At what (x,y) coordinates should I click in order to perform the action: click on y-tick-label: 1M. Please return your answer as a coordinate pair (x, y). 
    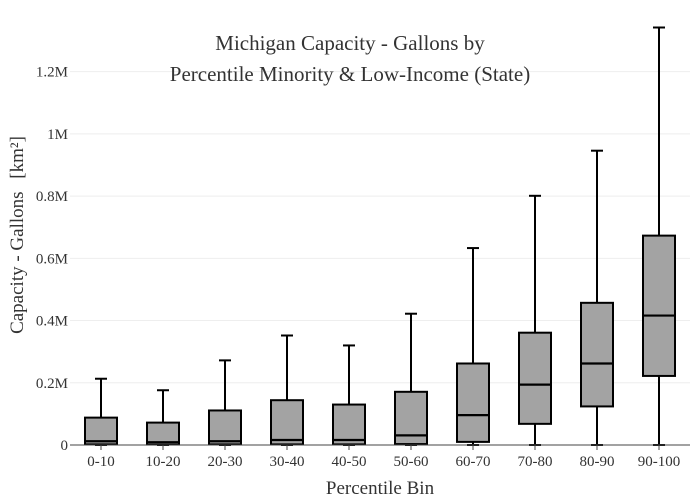
    Looking at the image, I should click on (57, 135).